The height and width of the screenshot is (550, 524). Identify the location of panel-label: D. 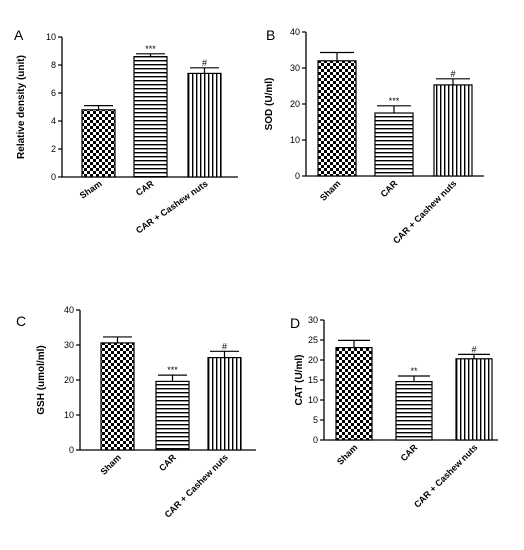
(295, 323).